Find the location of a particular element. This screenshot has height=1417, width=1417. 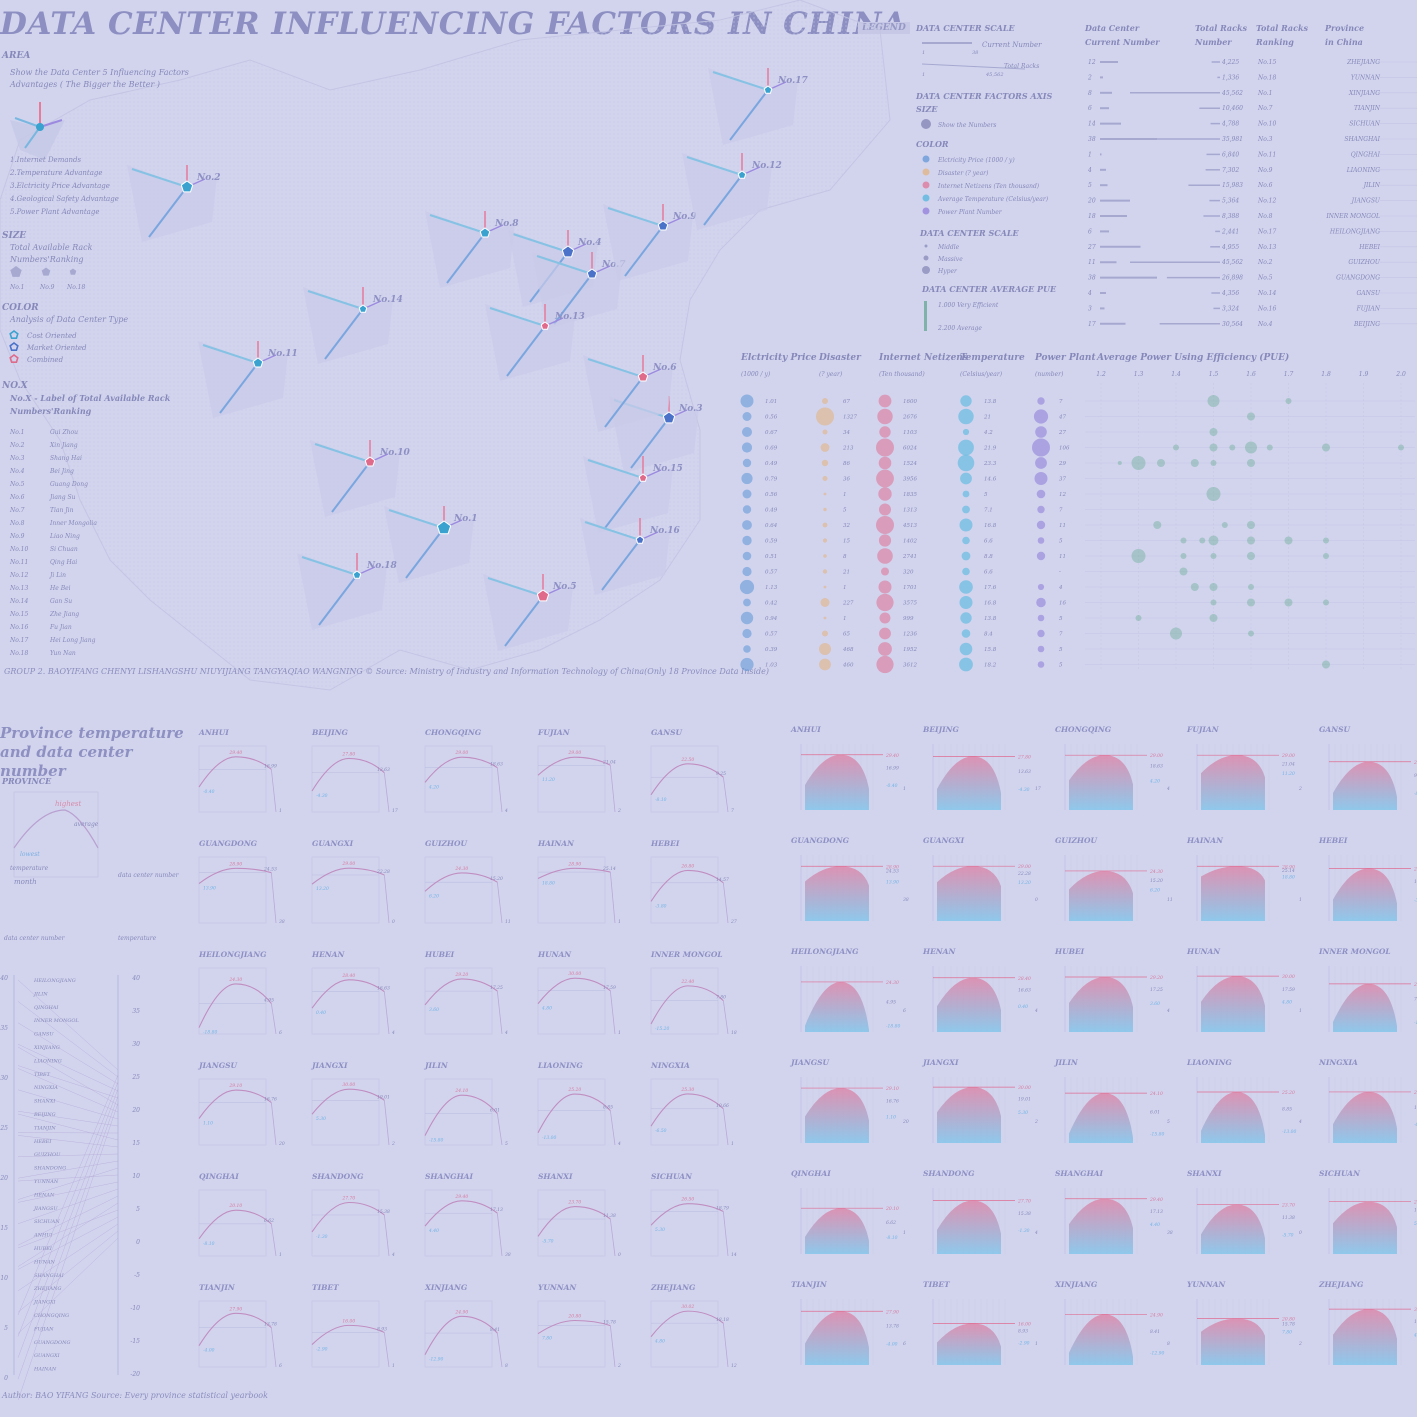

type-marker is located at coordinates (14, 335).